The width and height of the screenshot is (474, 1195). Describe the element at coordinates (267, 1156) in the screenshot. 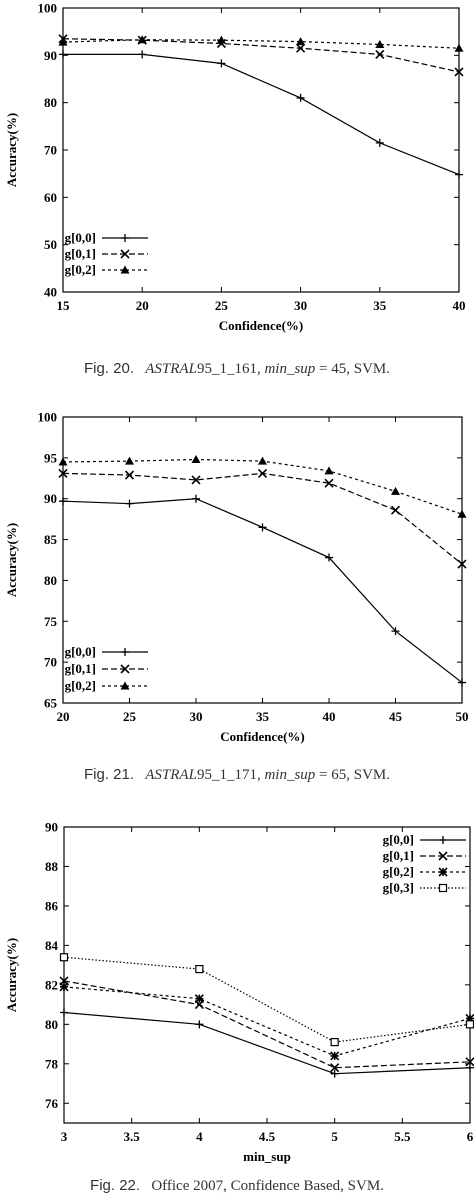

I see `x-axis-label: min_sup` at that location.